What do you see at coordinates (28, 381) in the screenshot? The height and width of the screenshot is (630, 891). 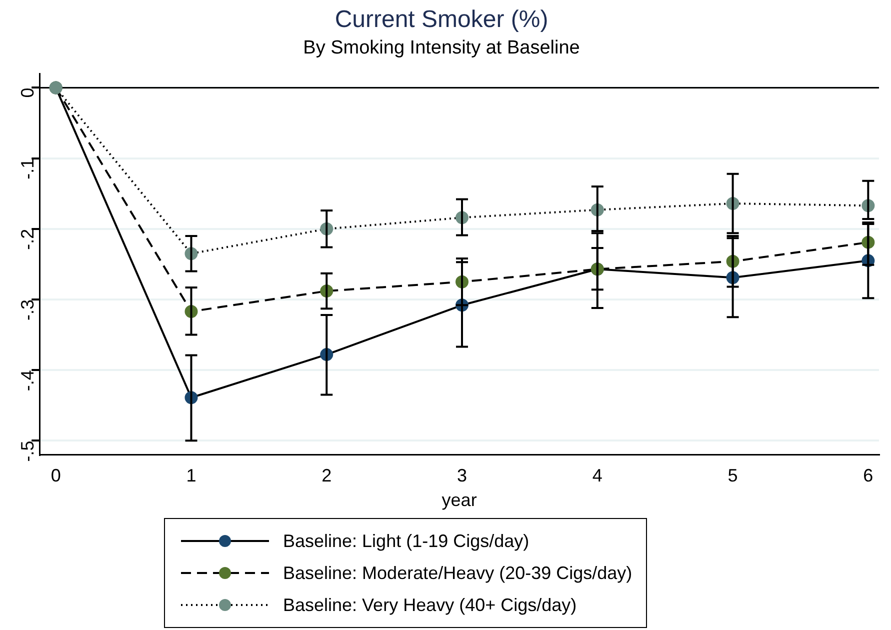 I see `y-tick-label: -.4` at bounding box center [28, 381].